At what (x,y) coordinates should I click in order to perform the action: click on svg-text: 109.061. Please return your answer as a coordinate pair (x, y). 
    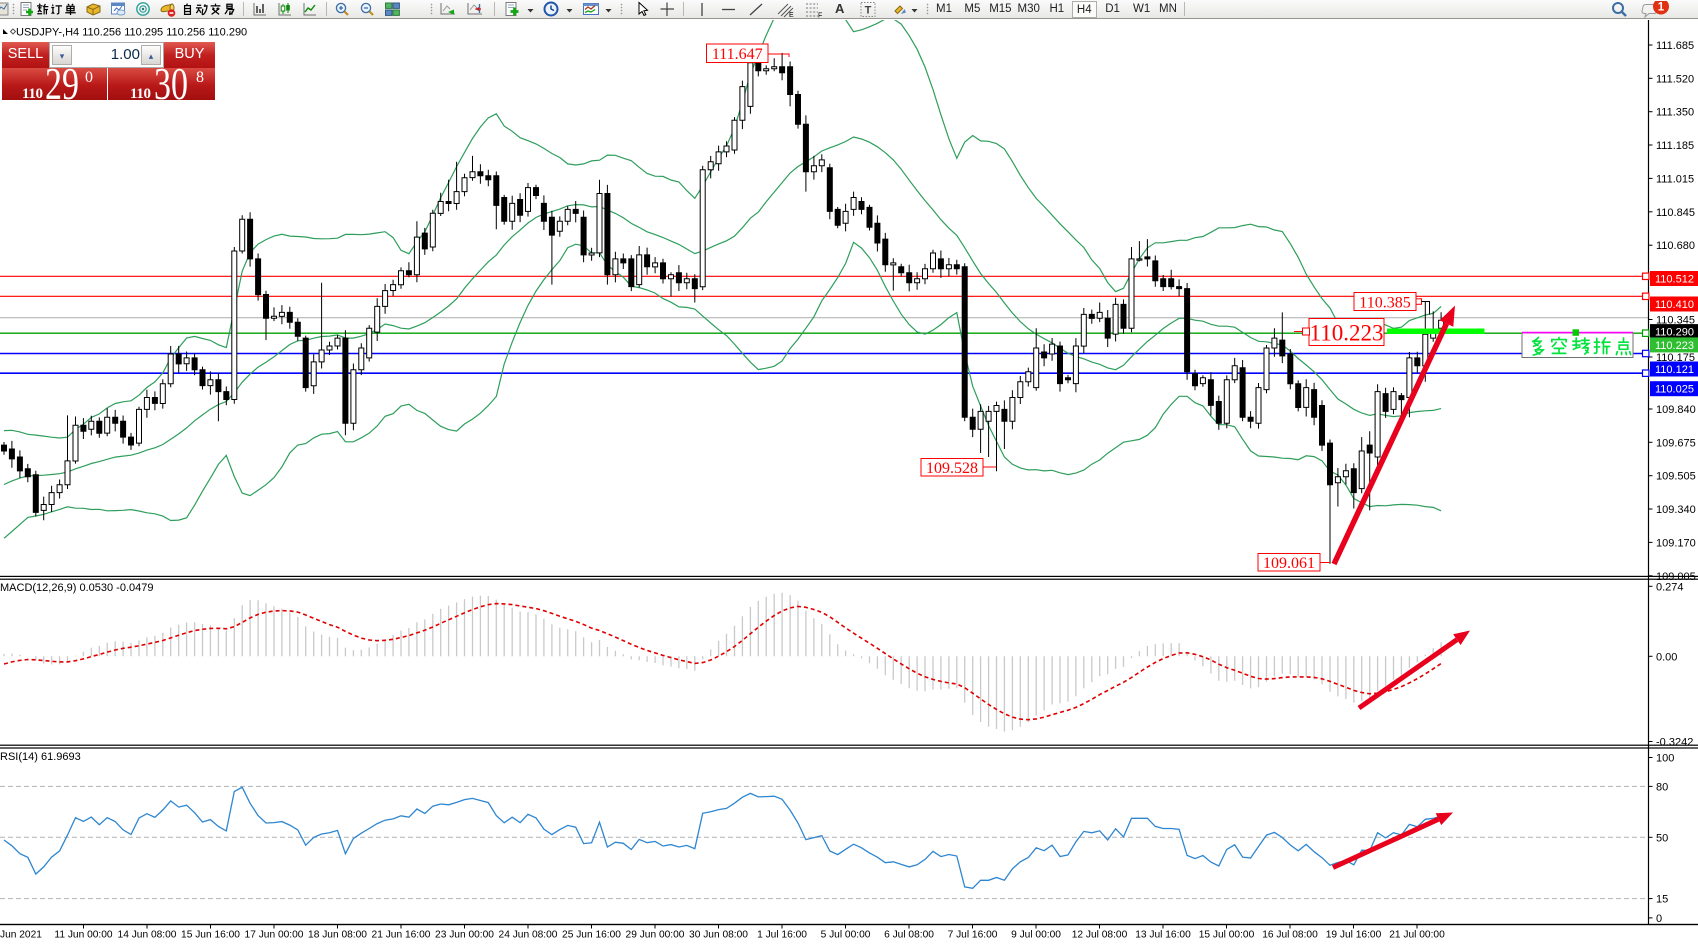
    Looking at the image, I should click on (1289, 563).